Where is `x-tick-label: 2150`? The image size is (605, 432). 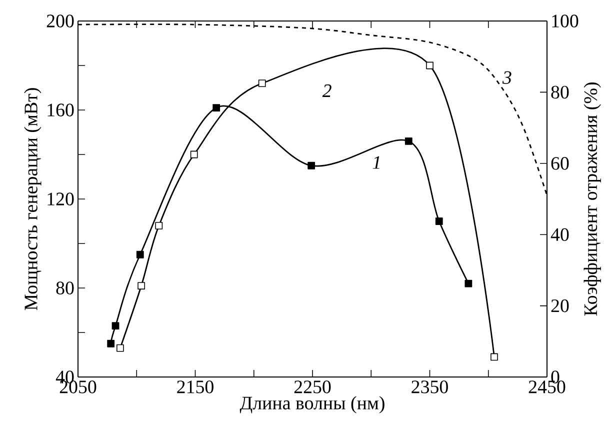
x-tick-label: 2150 is located at coordinates (195, 387).